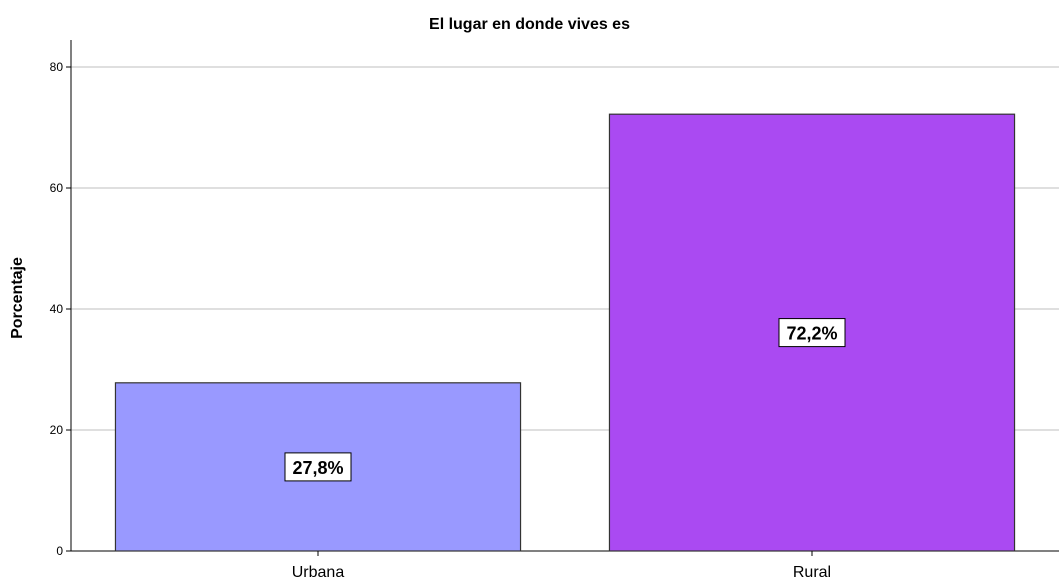 This screenshot has height=585, width=1059. Describe the element at coordinates (57, 67) in the screenshot. I see `y-tick-label: 80` at that location.